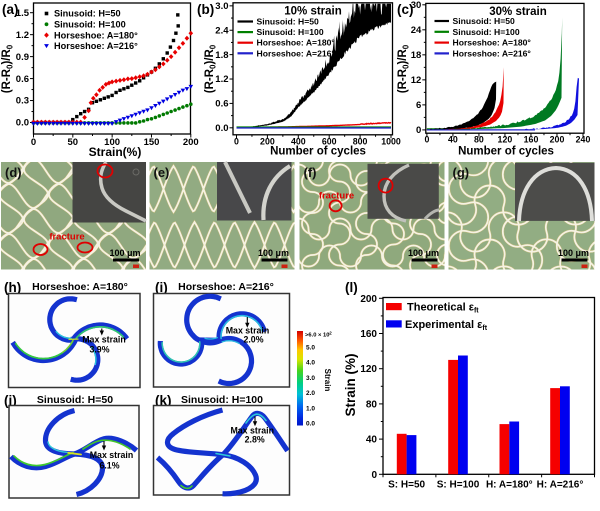 This screenshot has height=511, width=600. What do you see at coordinates (152, 142) in the screenshot?
I see `svg-text: 150` at bounding box center [152, 142].